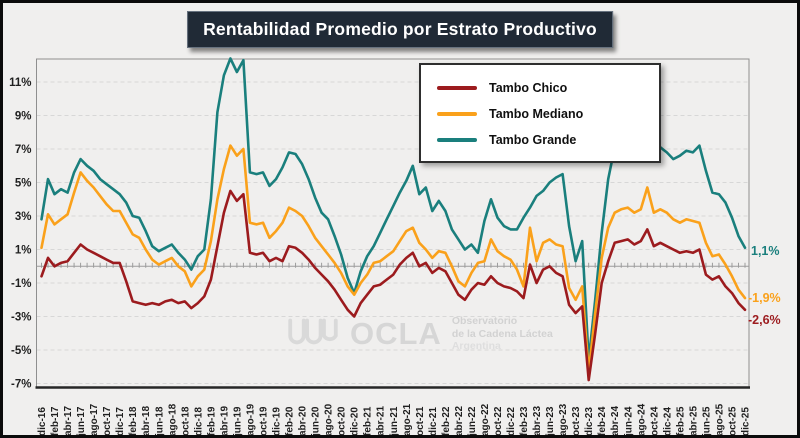  Describe the element at coordinates (198, 421) in the screenshot. I see `svg-text: dic-18` at that location.